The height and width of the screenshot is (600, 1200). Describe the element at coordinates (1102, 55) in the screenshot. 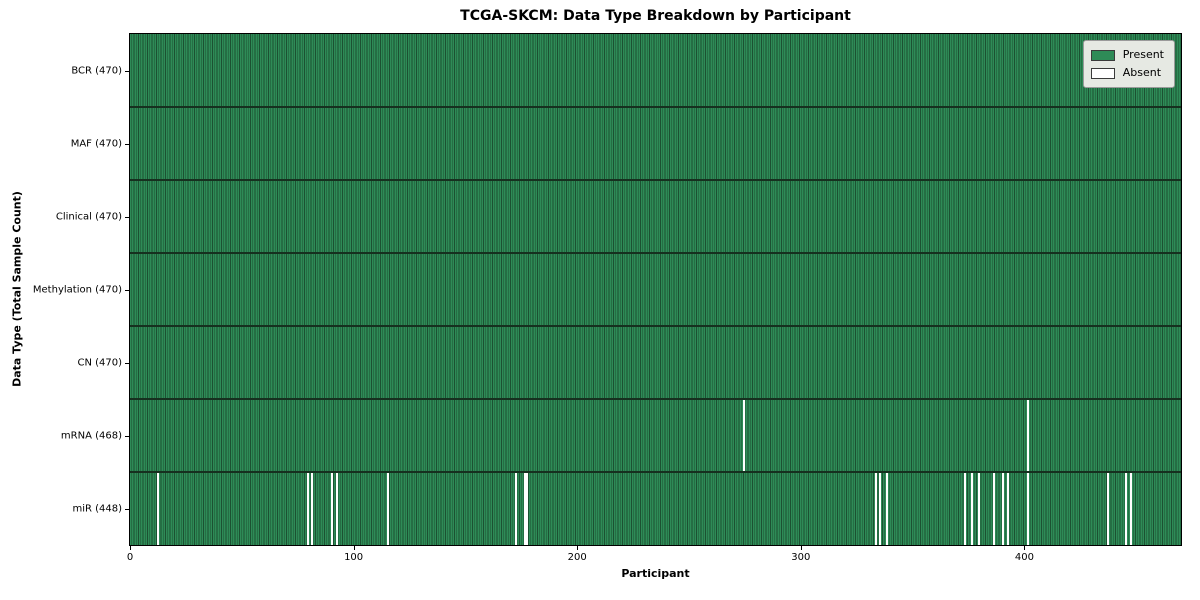

I see `legend-swatch-present` at that location.